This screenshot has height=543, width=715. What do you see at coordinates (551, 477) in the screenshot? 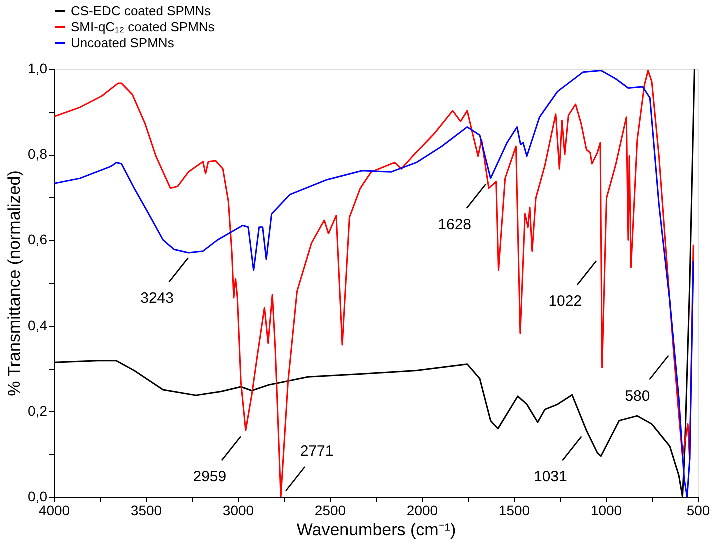
I see `annotation: 1031` at bounding box center [551, 477].